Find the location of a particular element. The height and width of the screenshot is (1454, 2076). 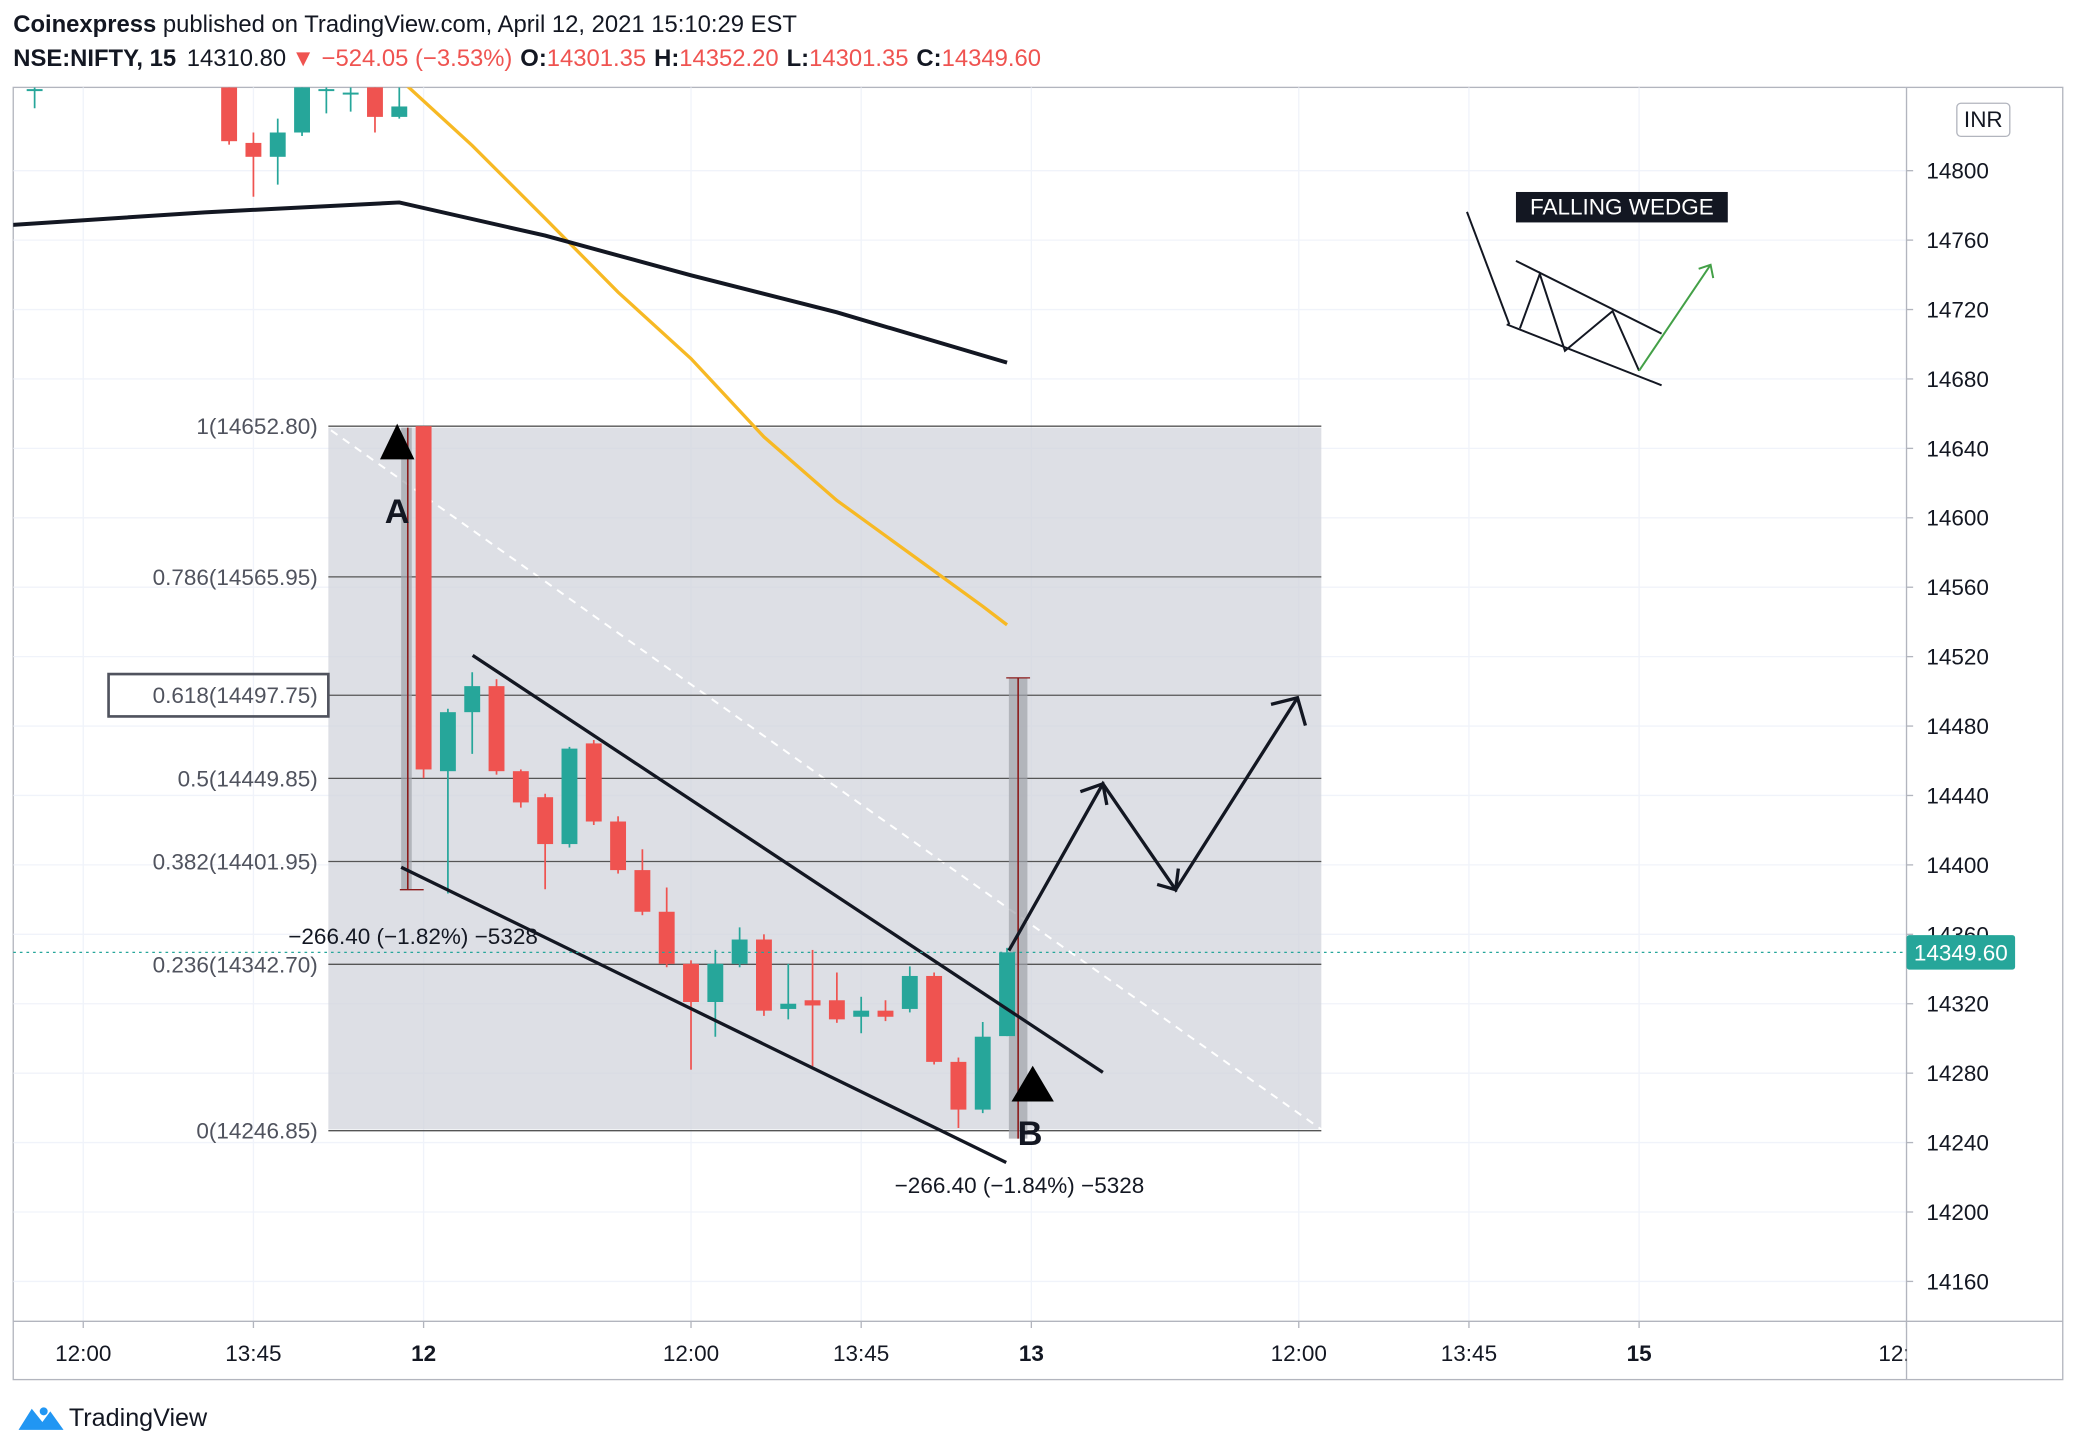

pattern-label-bg is located at coordinates (1621, 207).